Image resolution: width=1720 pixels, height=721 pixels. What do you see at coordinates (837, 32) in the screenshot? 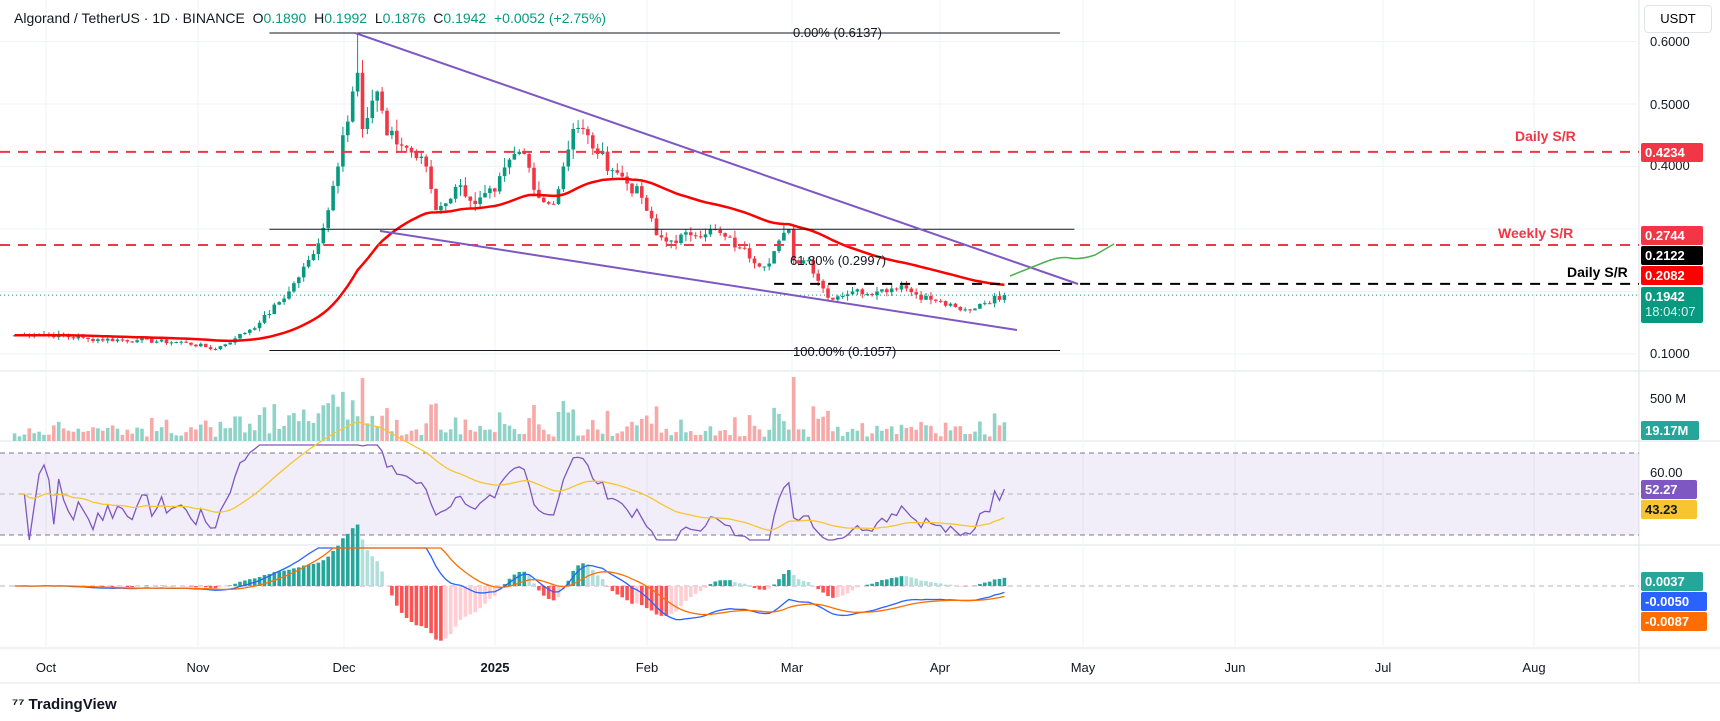
I see `fib-0-label: 0.00% (0.6137)` at bounding box center [837, 32].